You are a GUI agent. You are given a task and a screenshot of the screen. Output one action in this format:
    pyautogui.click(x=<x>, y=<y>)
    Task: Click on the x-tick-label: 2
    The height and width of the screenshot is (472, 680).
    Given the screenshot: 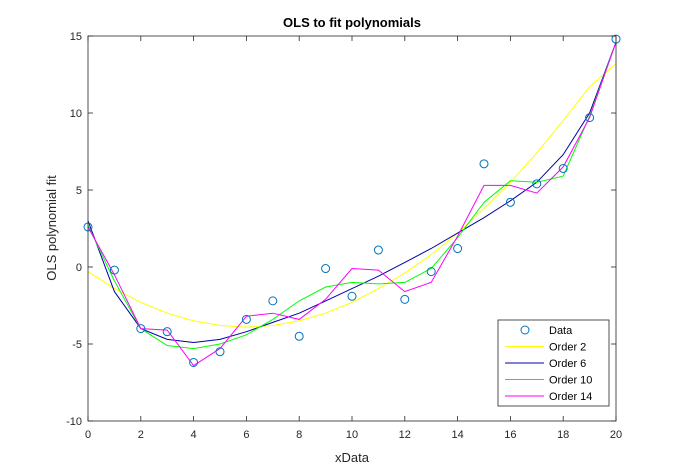 What is the action you would take?
    pyautogui.click(x=141, y=435)
    